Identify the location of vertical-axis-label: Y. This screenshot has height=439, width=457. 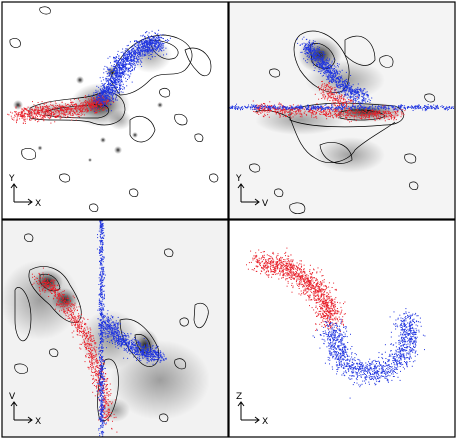
(11, 179).